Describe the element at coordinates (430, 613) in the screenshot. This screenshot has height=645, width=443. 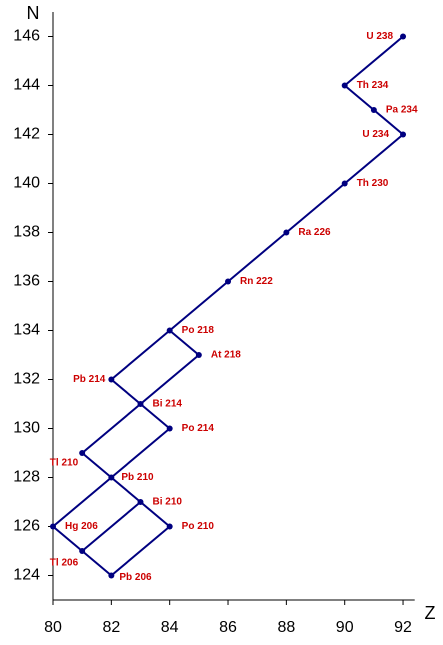
I see `x-axis-title: Z` at that location.